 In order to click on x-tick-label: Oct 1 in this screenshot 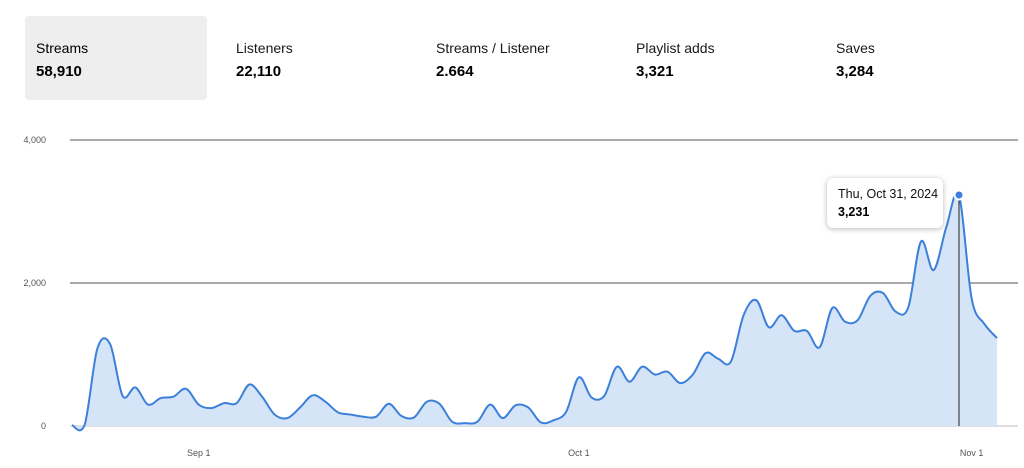, I will do `click(579, 453)`.